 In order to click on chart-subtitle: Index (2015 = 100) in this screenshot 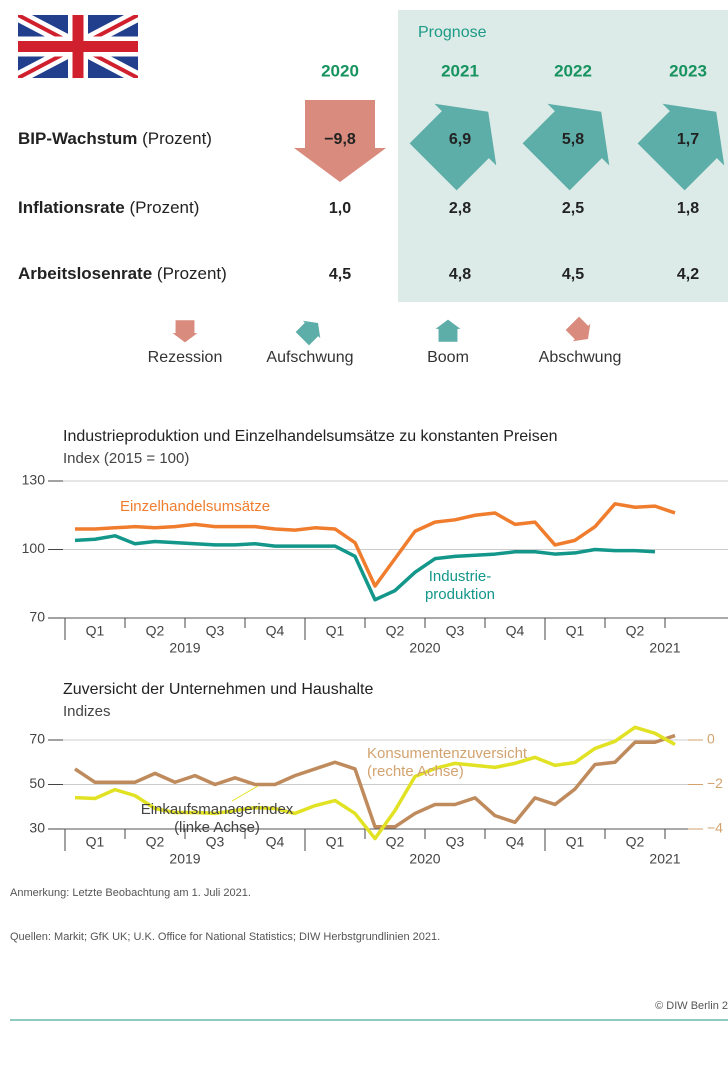, I will do `click(126, 458)`.